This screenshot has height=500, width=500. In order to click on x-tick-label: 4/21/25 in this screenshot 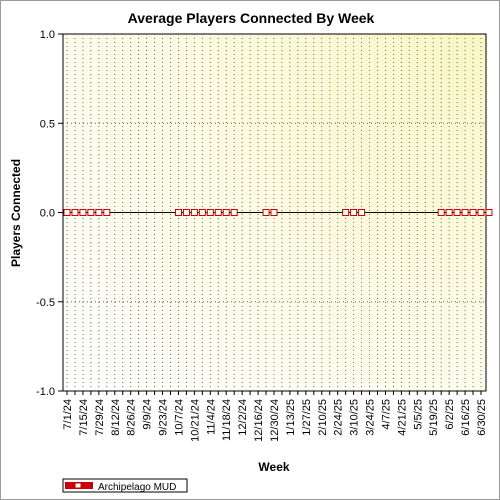, I will do `click(402, 417)`.